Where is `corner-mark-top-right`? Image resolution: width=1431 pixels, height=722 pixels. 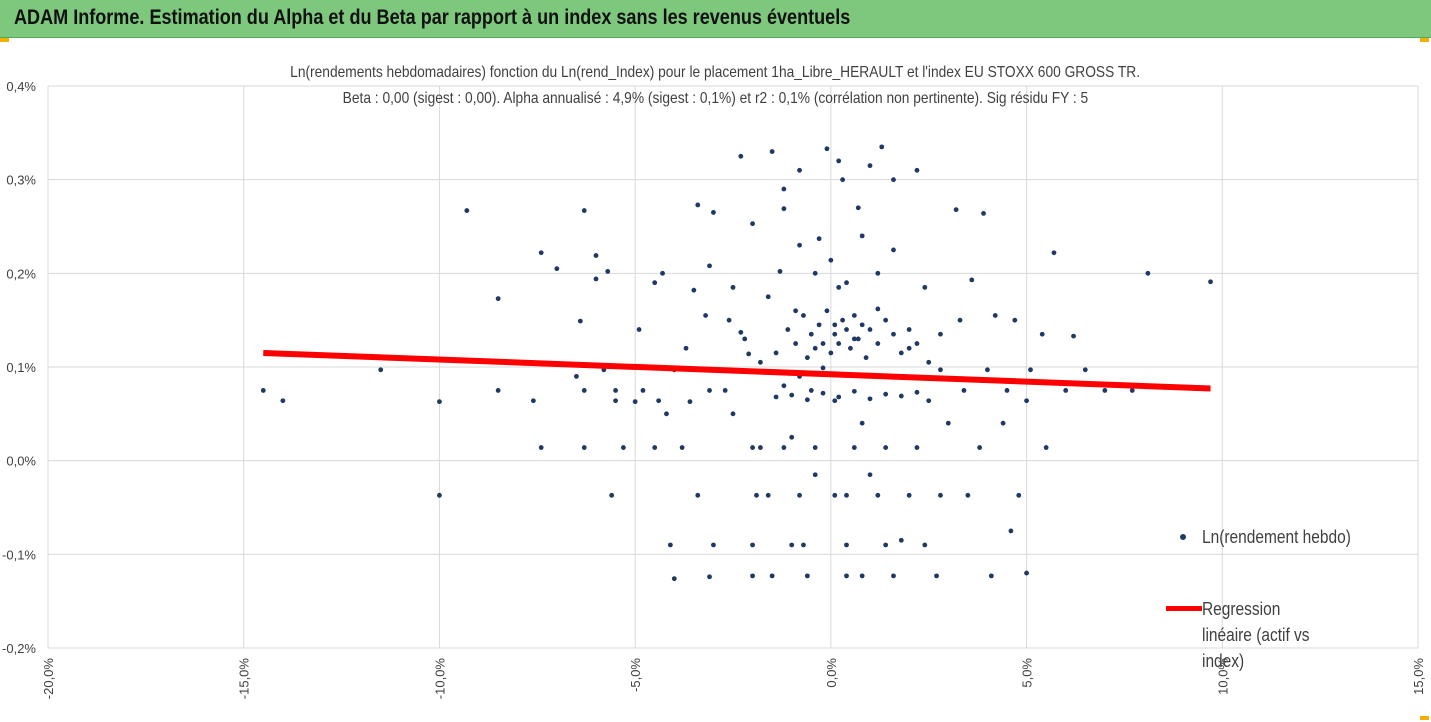 corner-mark-top-right is located at coordinates (1424, 40).